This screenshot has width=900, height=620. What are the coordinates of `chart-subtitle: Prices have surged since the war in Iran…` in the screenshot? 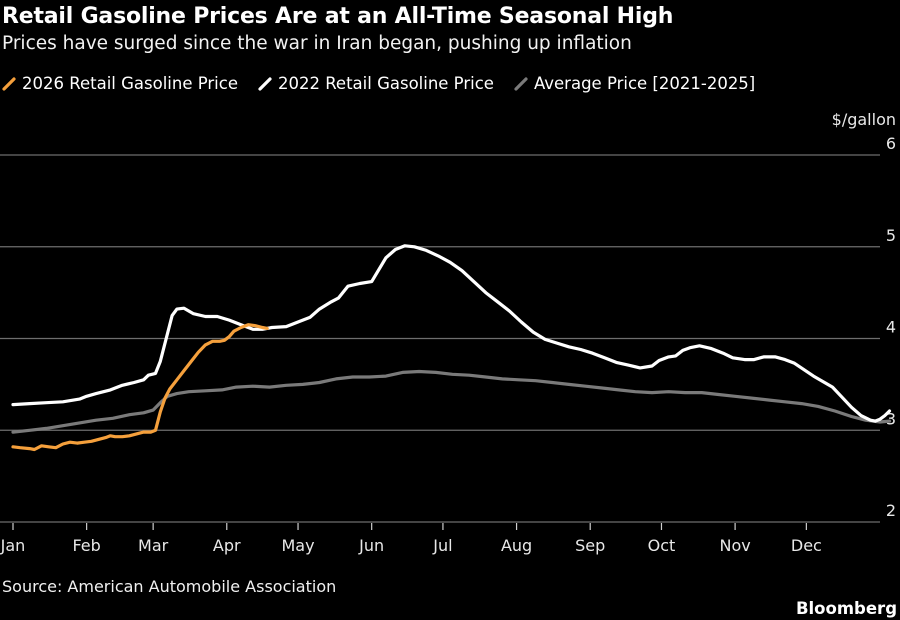 It's located at (317, 43).